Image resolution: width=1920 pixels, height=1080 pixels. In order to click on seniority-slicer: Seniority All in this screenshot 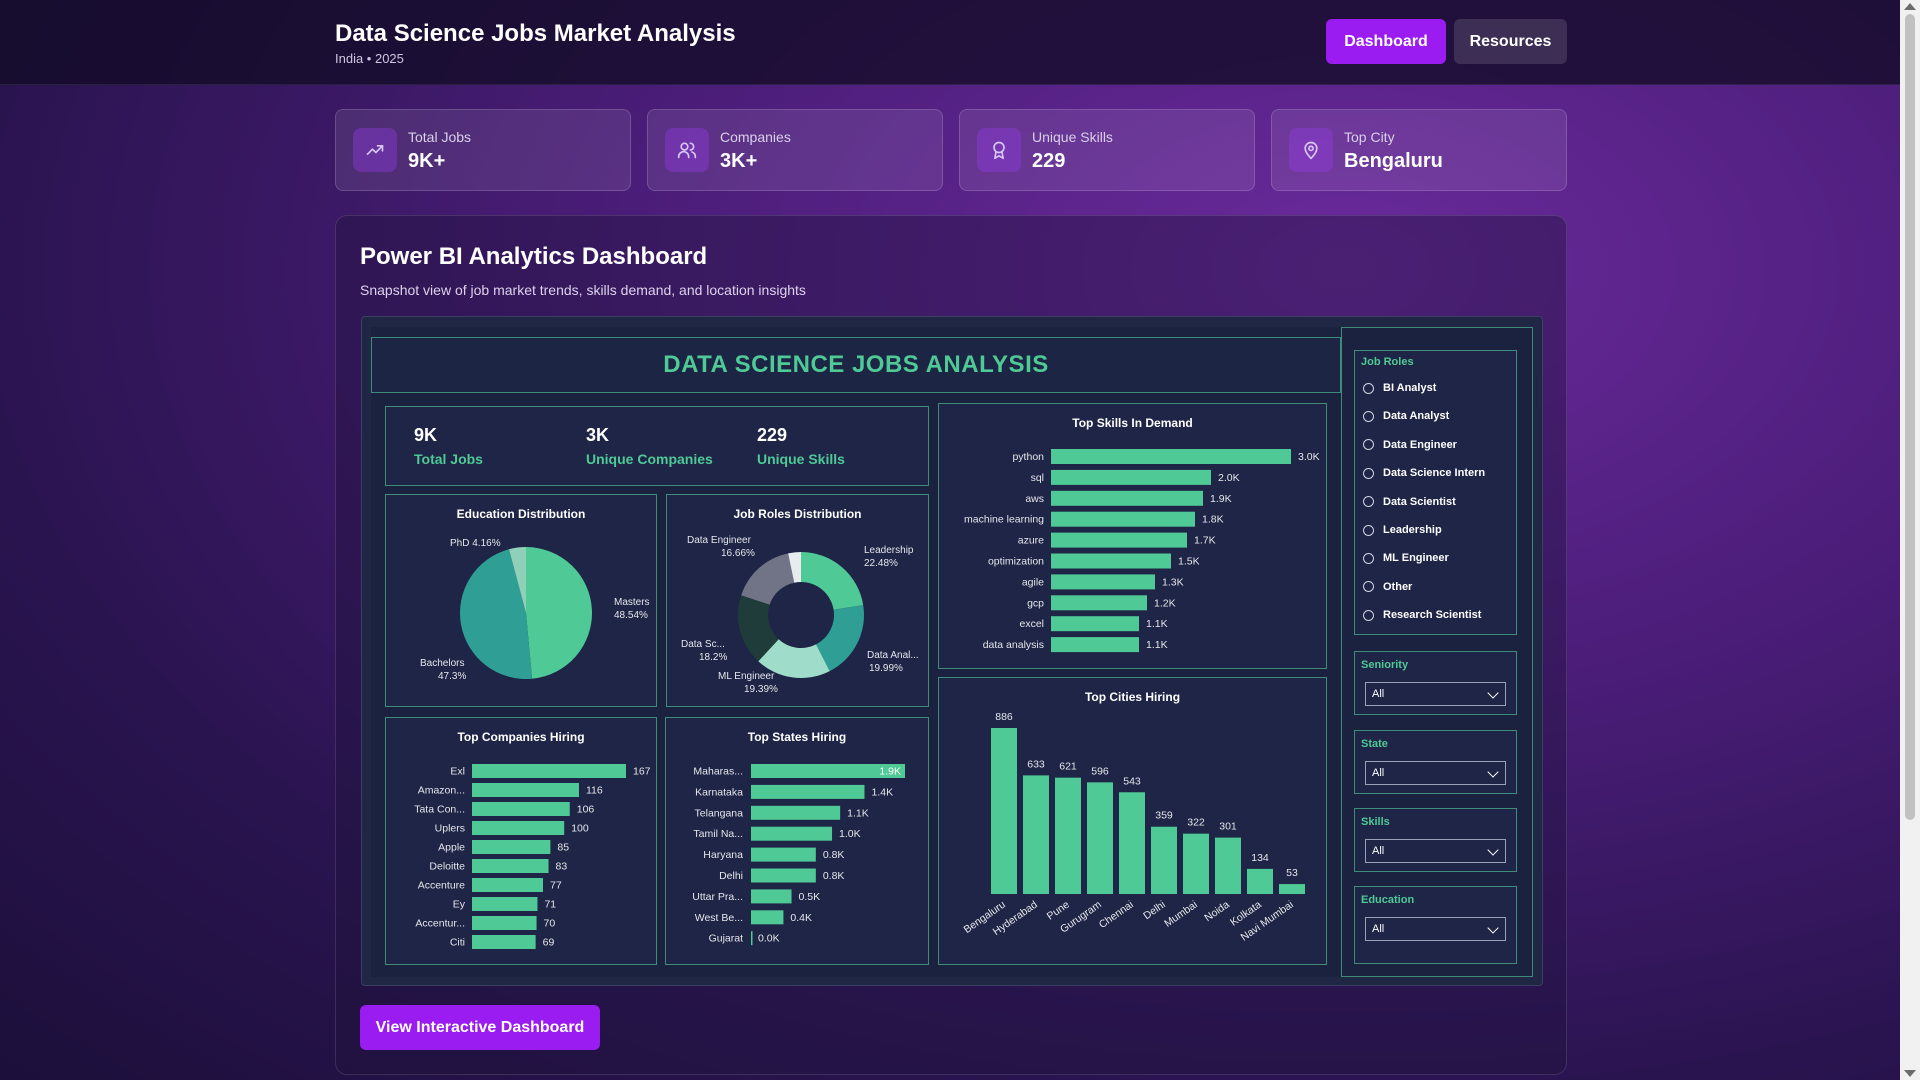, I will do `click(1435, 683)`.